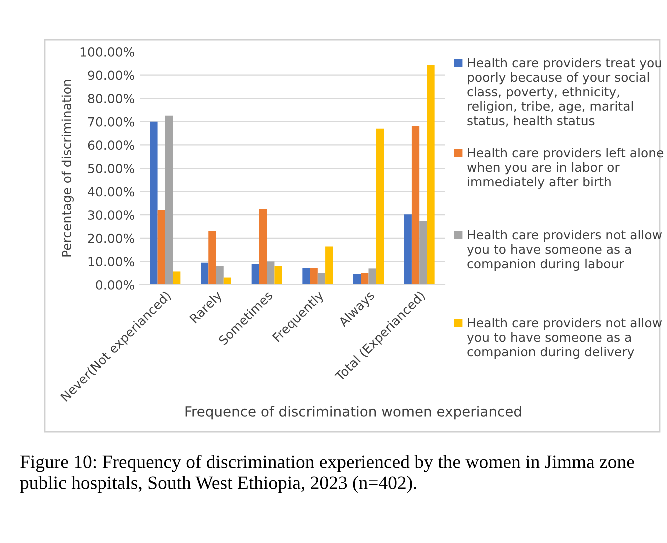 The height and width of the screenshot is (543, 667). What do you see at coordinates (68, 168) in the screenshot?
I see `y-axis-title: Percentage of discrimination` at bounding box center [68, 168].